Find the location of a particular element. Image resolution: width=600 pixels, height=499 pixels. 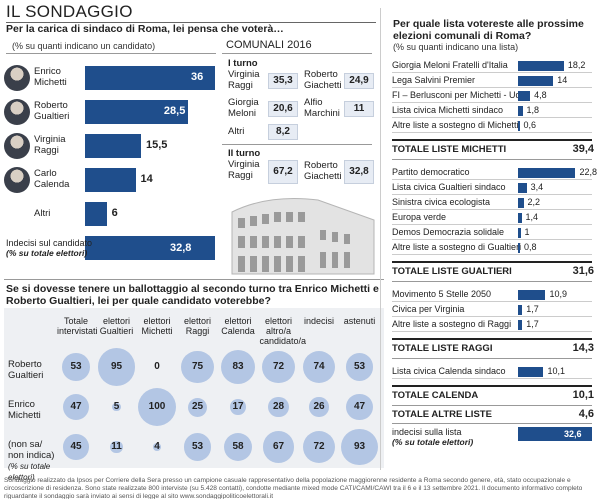

round1-name: Virginia Raggi is located at coordinates (244, 80).